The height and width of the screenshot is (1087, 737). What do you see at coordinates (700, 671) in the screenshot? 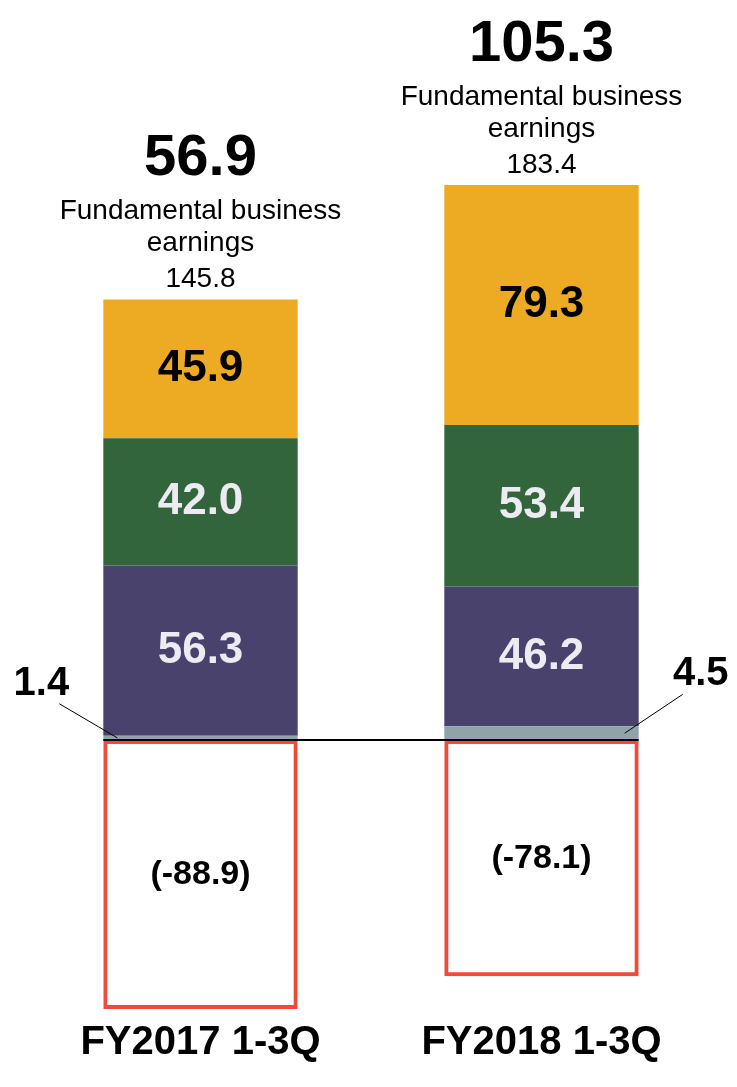
I see `data-label: 4.5` at bounding box center [700, 671].